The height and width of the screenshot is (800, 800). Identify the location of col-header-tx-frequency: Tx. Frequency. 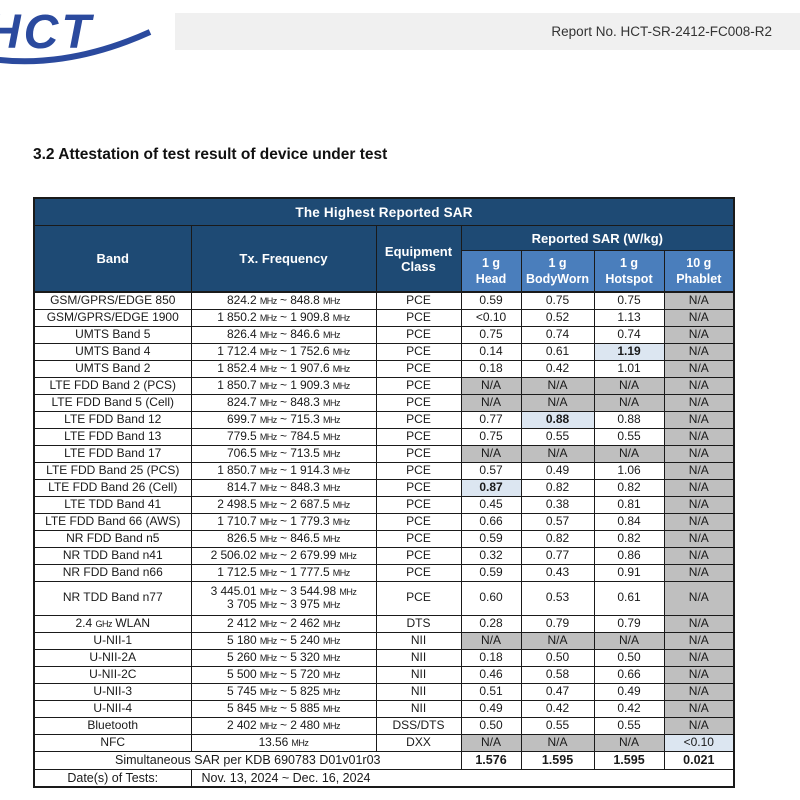
(283, 259).